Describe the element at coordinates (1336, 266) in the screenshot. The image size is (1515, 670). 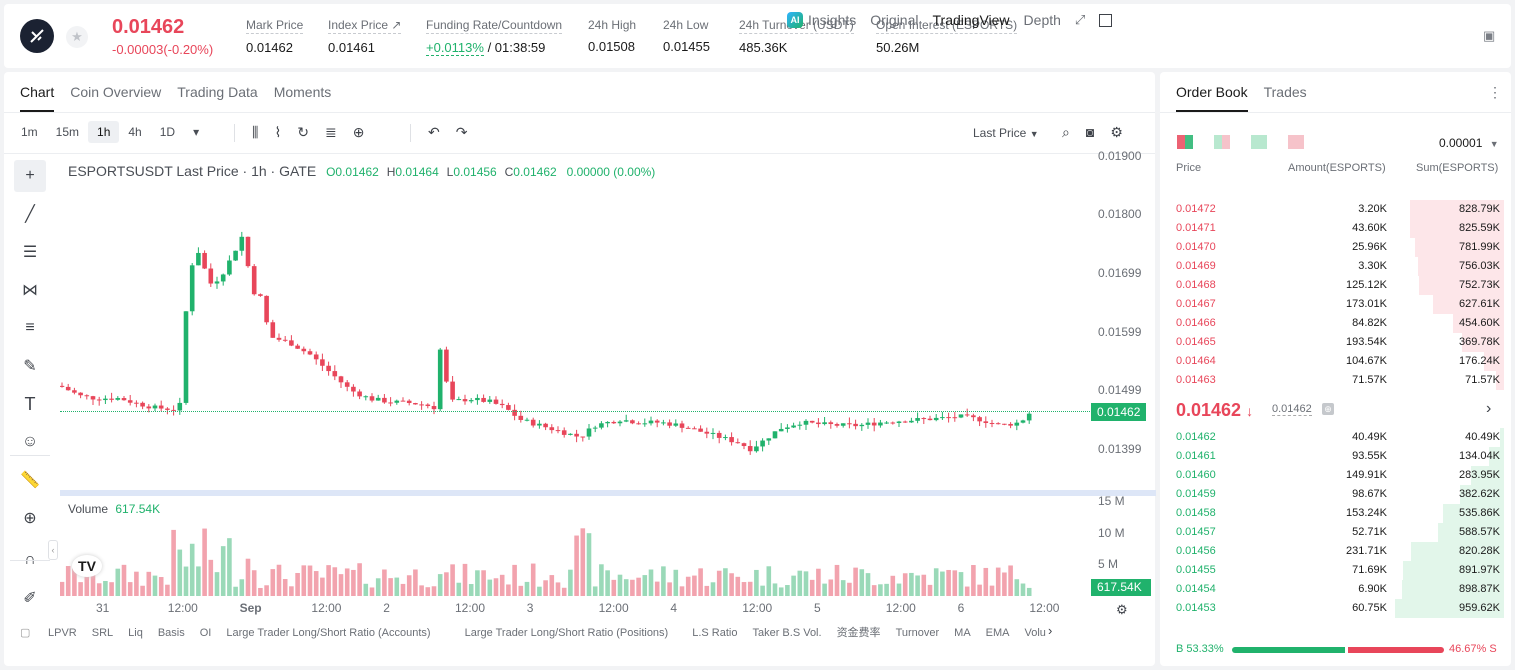
I see `ask-row: 0.01469 3.30K 756.03K` at that location.